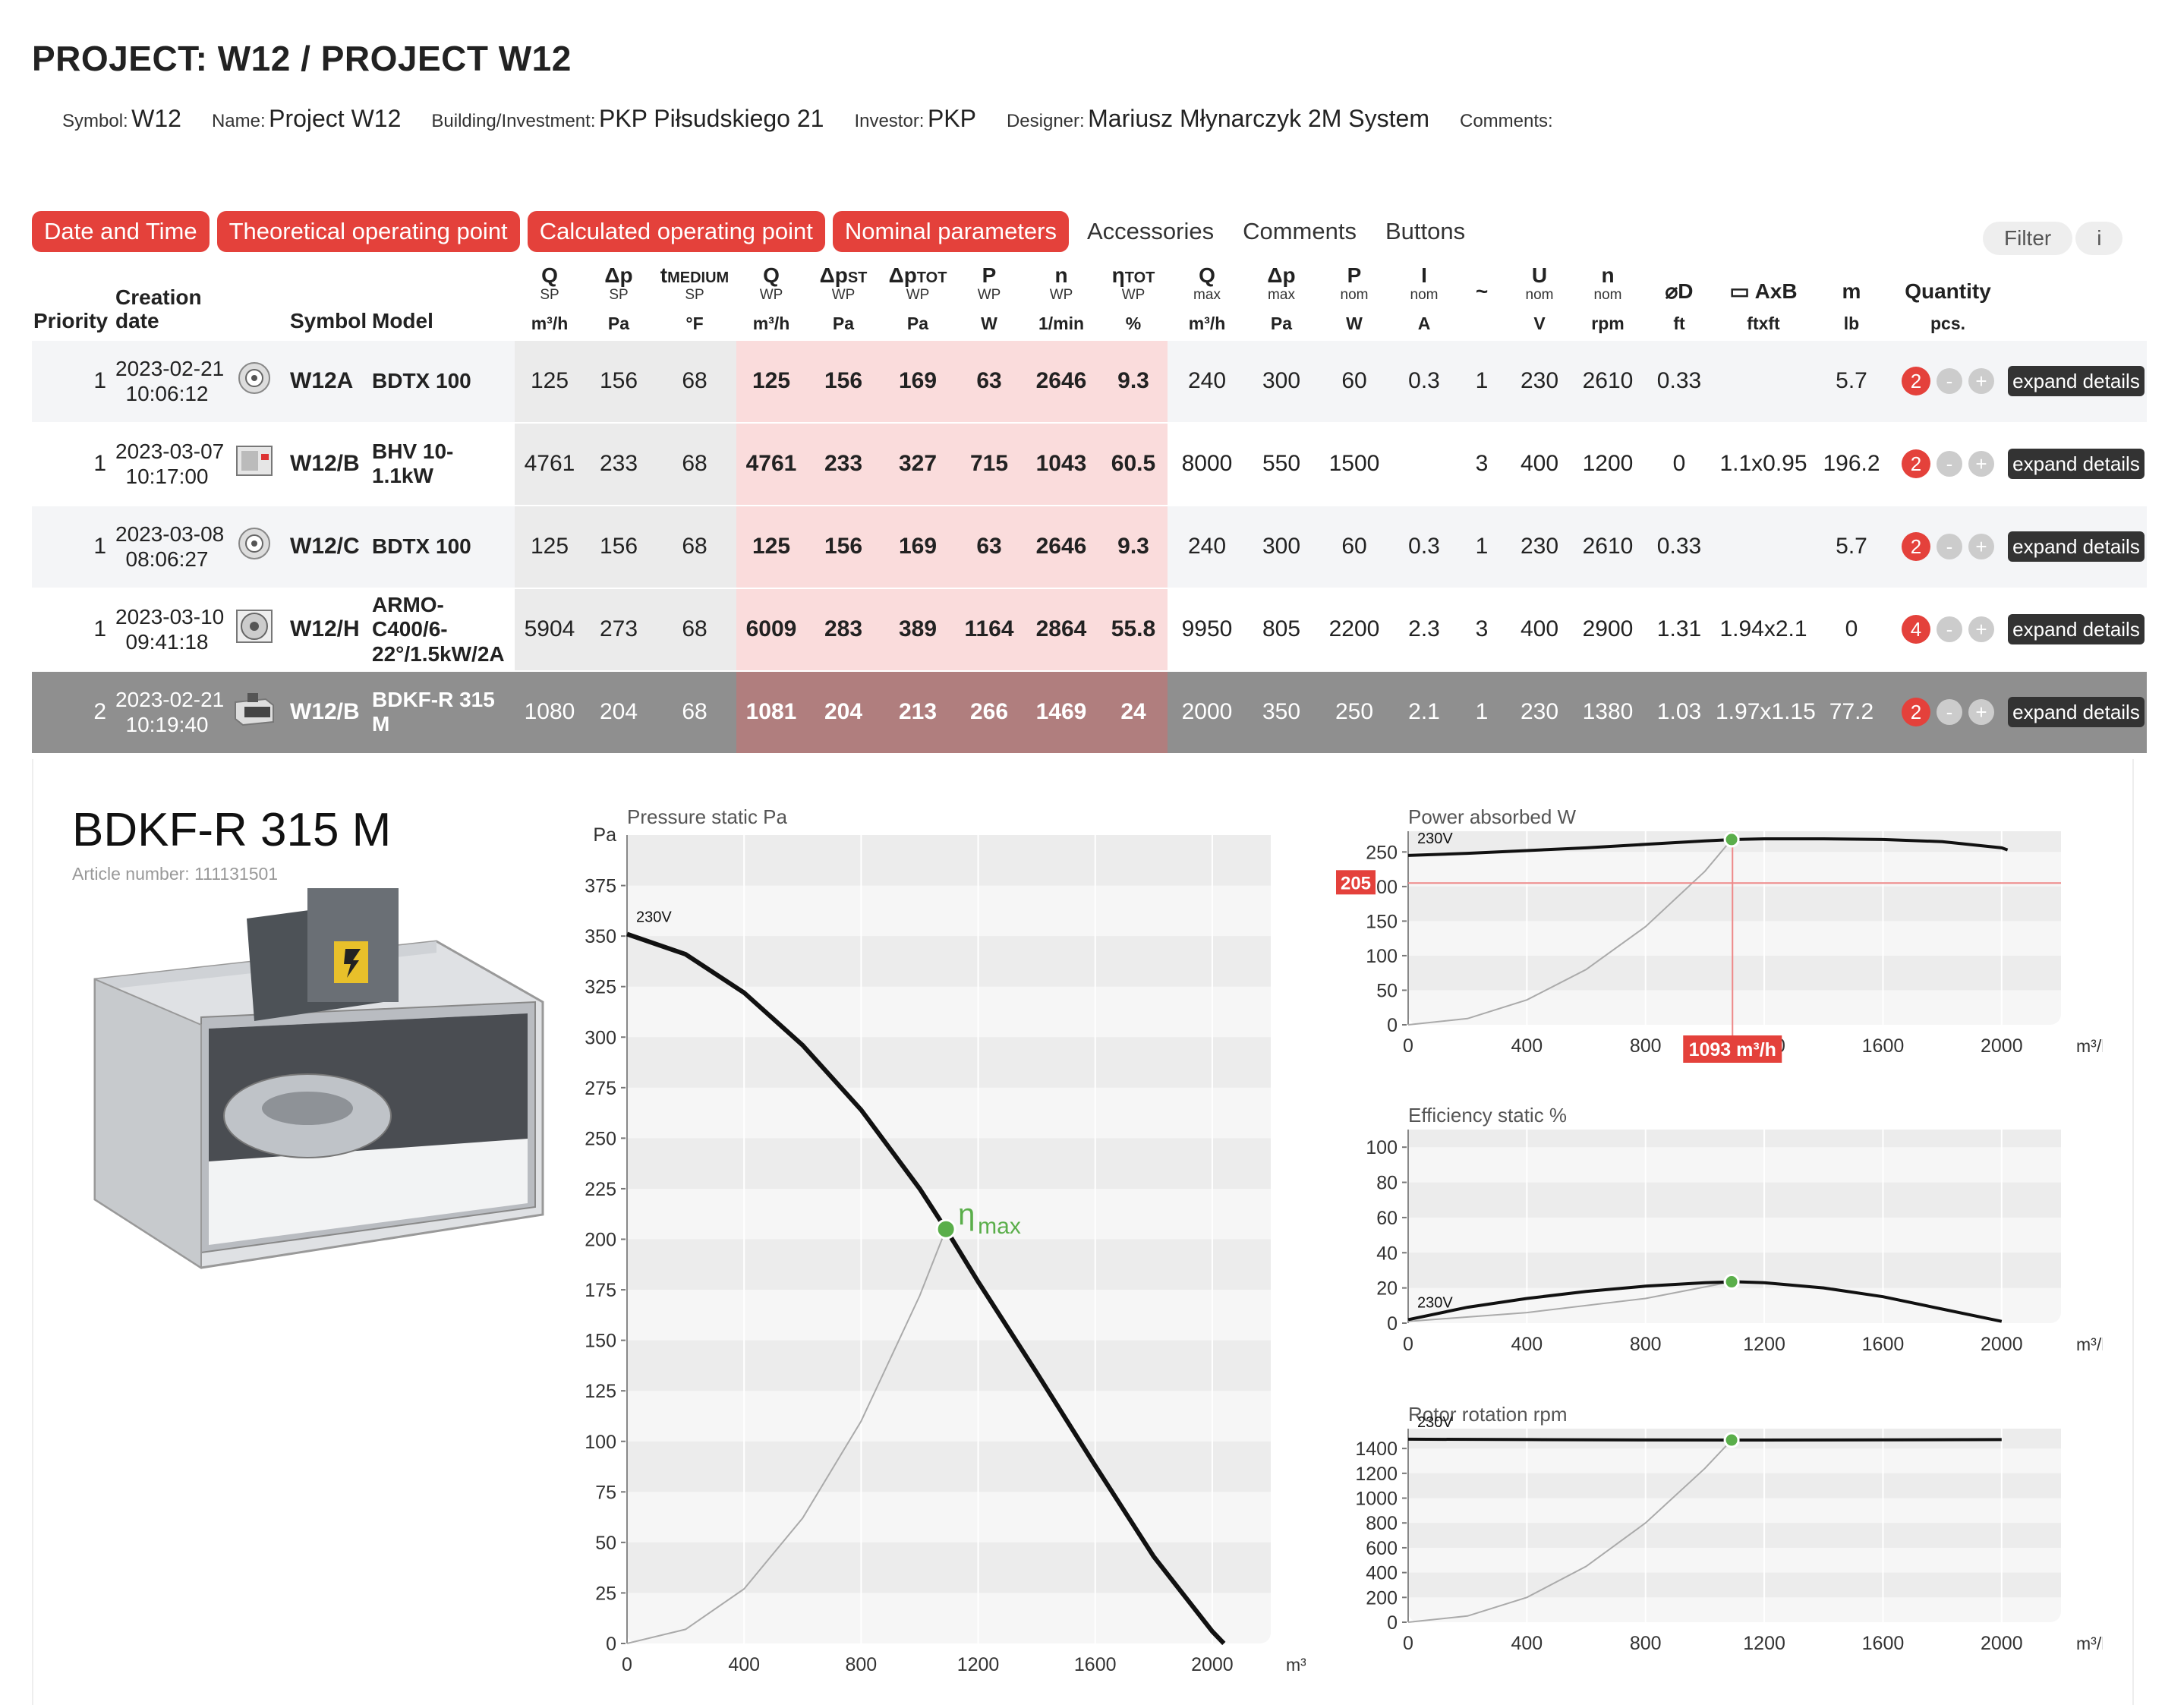 The image size is (2165, 1708). Describe the element at coordinates (771, 298) in the screenshot. I see `col-q-wp: Q WP m³/h` at that location.